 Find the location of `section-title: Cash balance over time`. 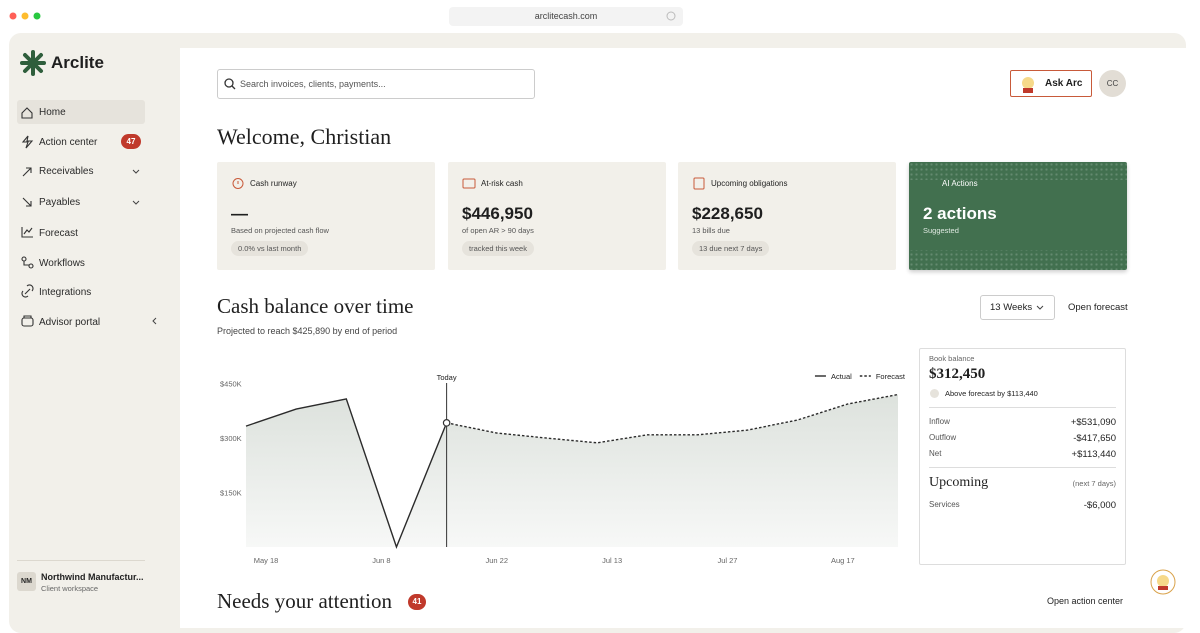

section-title: Cash balance over time is located at coordinates (315, 306).